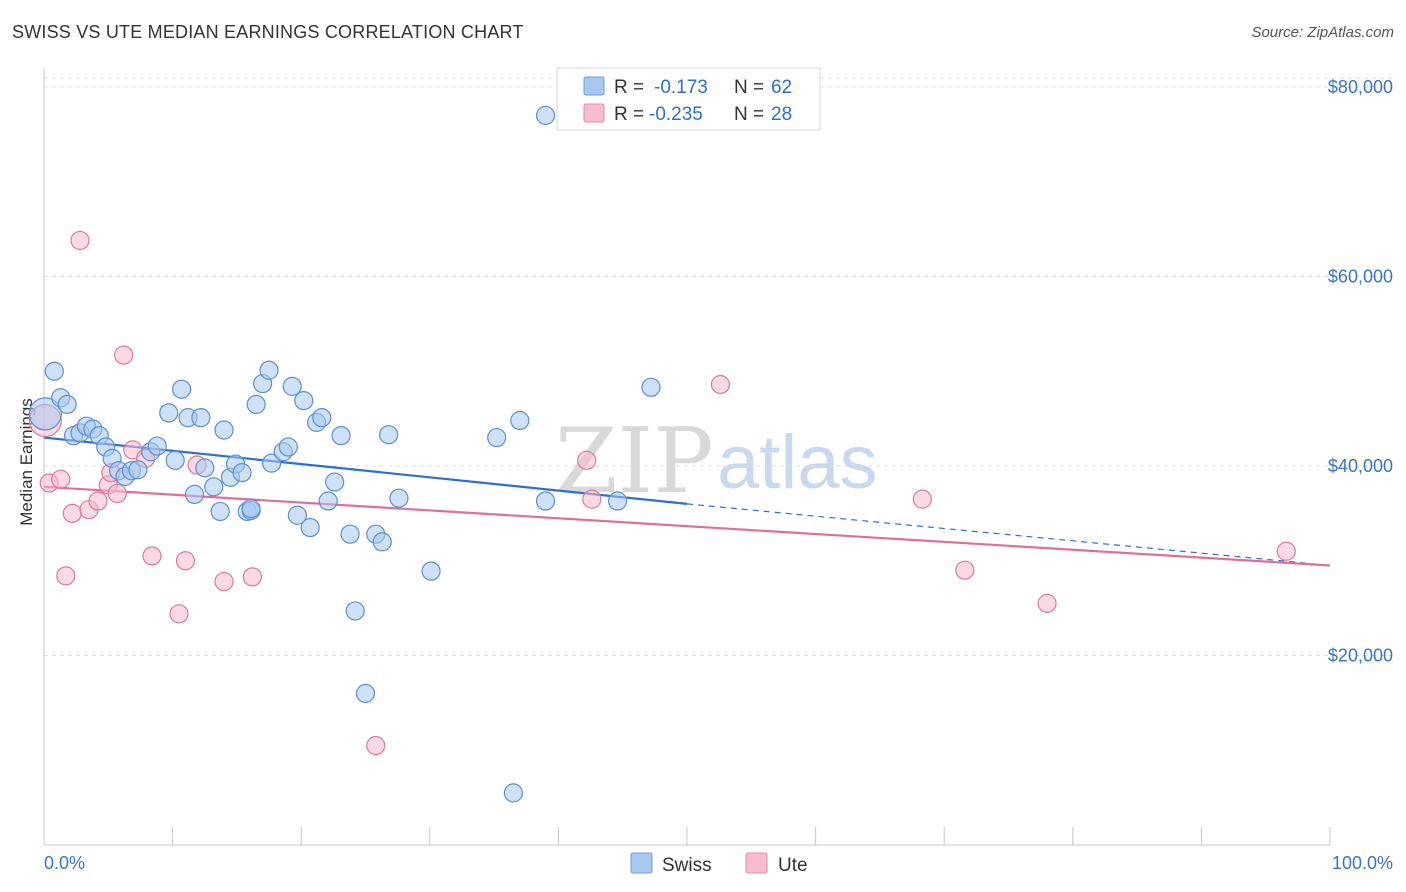  I want to click on y-axis-title: Median Earnings, so click(26, 462).